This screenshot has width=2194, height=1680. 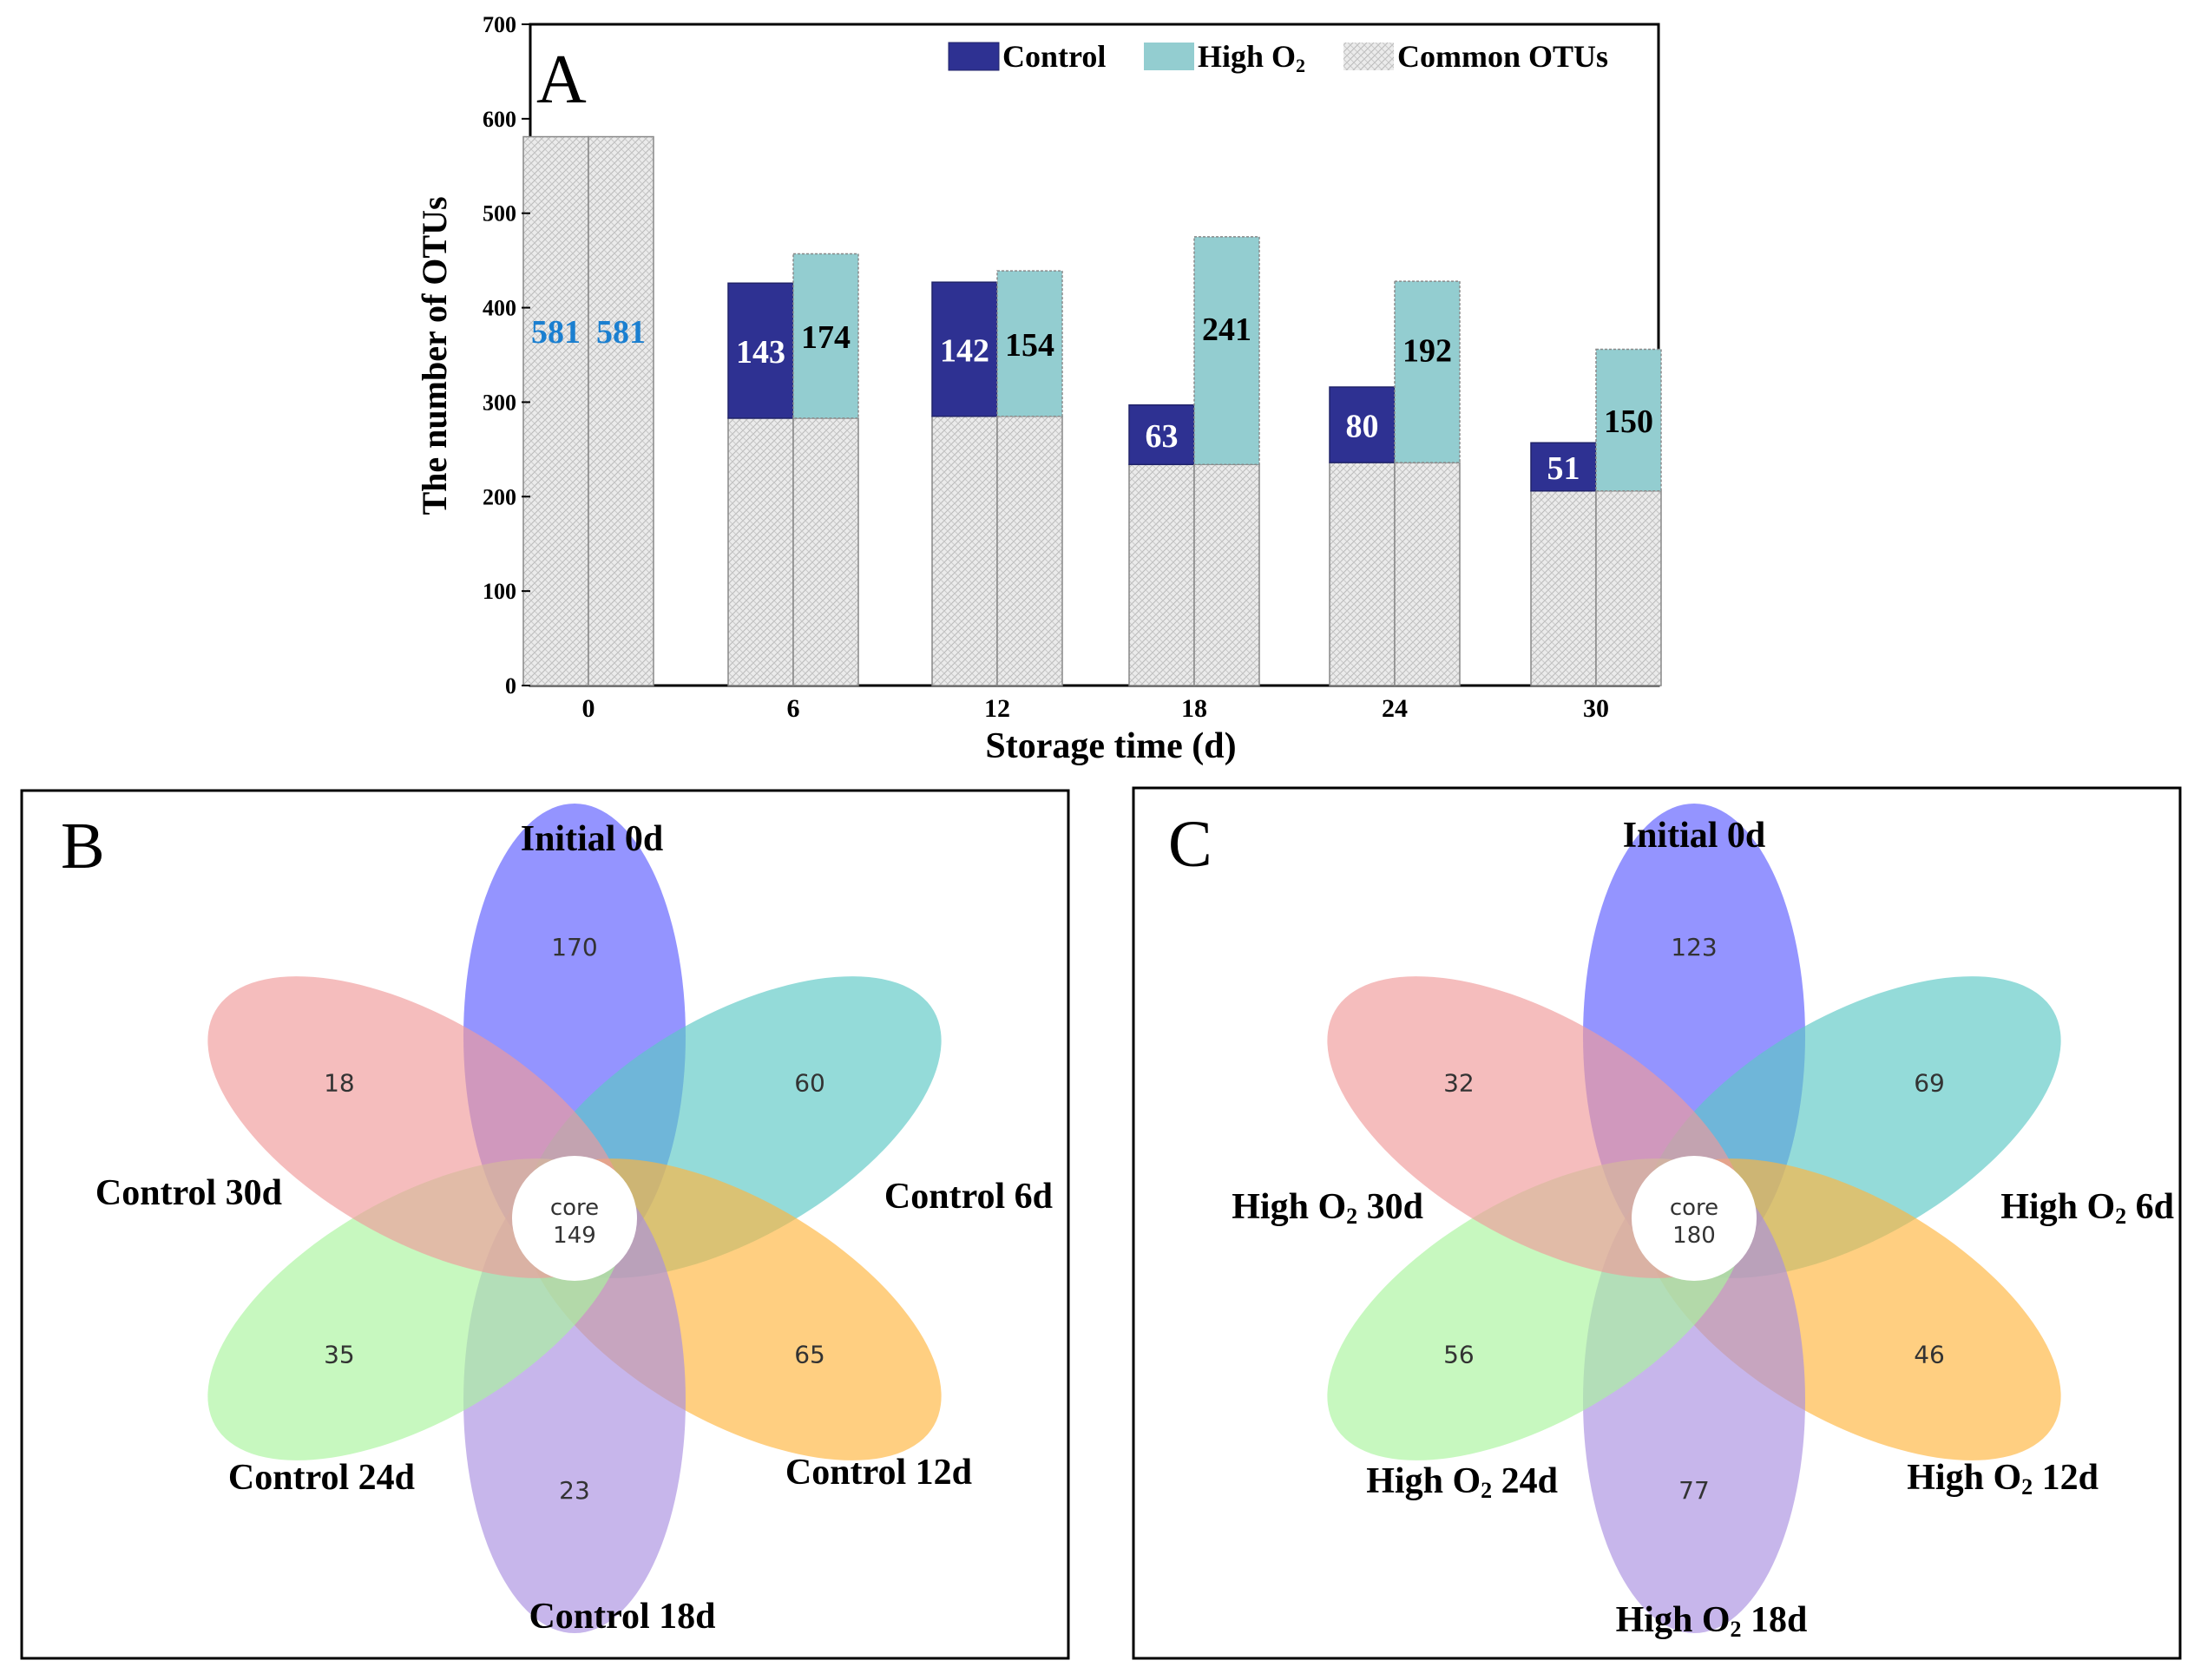 I want to click on petal-unique-count: 123, so click(x=1694, y=947).